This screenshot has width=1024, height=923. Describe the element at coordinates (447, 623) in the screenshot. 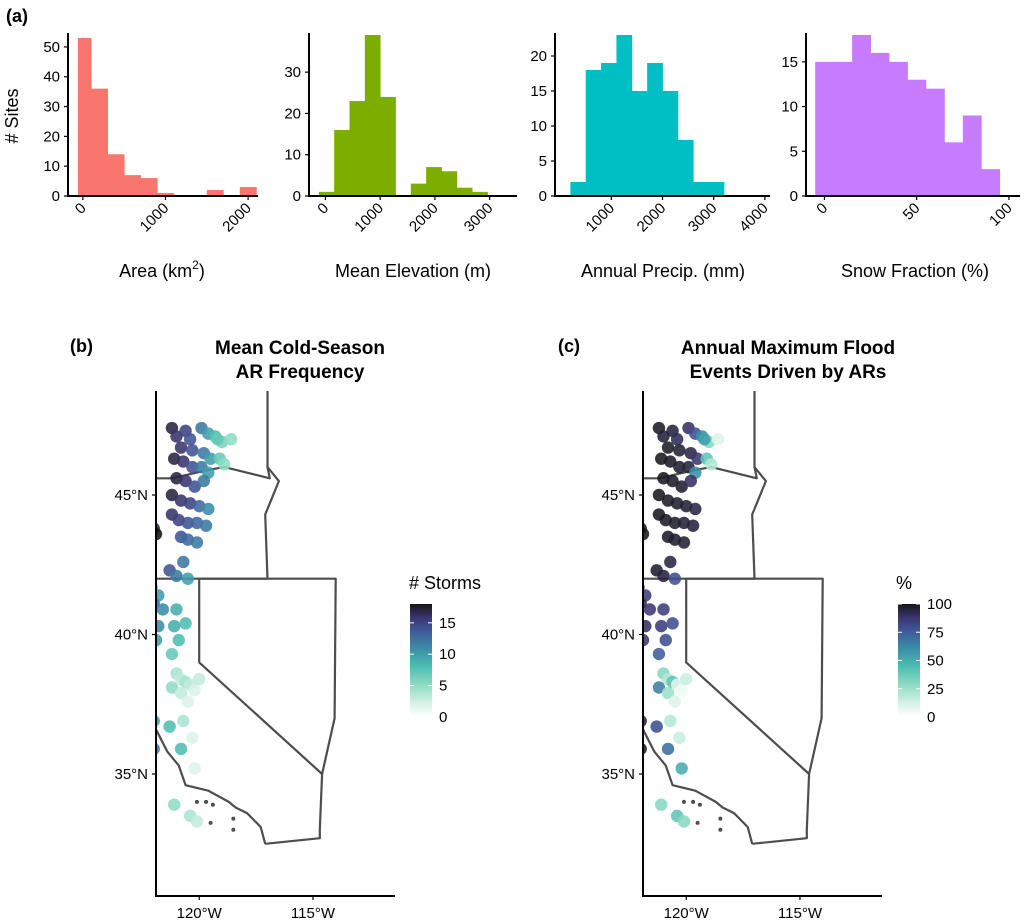

I see `map-b-legend-label: 15` at that location.